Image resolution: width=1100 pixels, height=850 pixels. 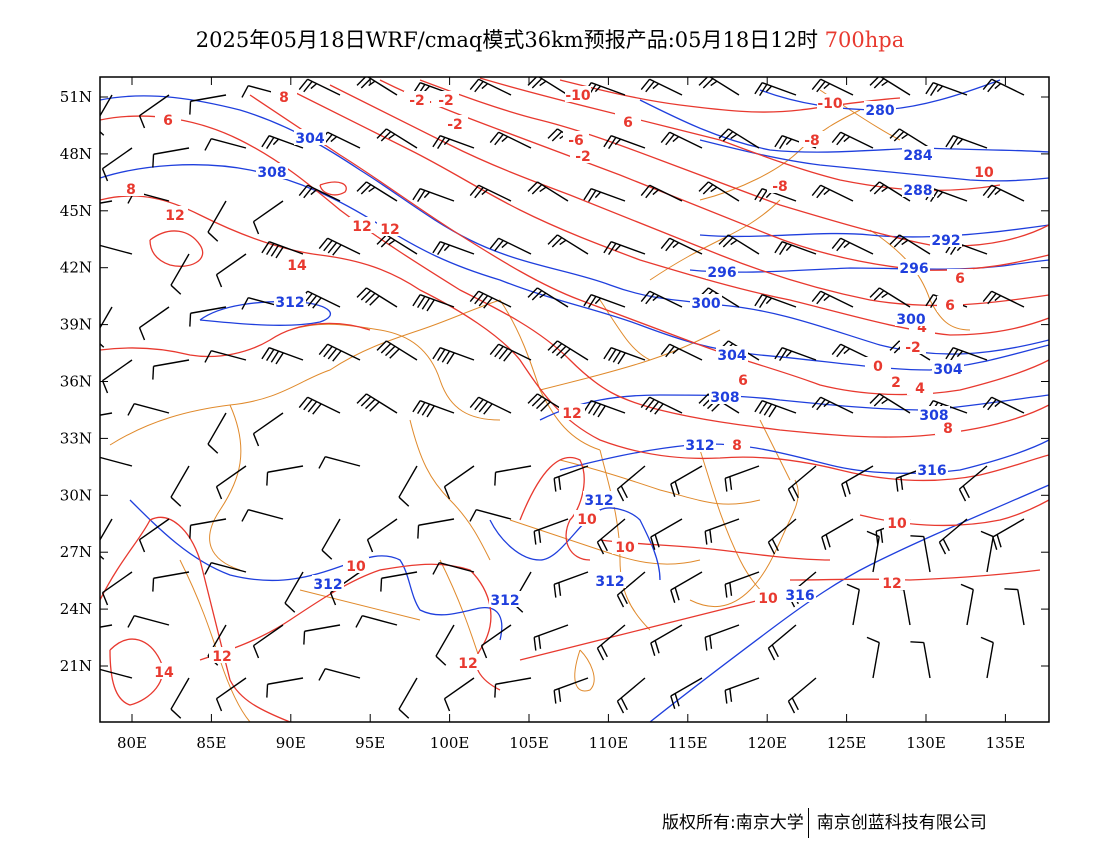 What do you see at coordinates (578, 96) in the screenshot?
I see `temperature-label: -10` at bounding box center [578, 96].